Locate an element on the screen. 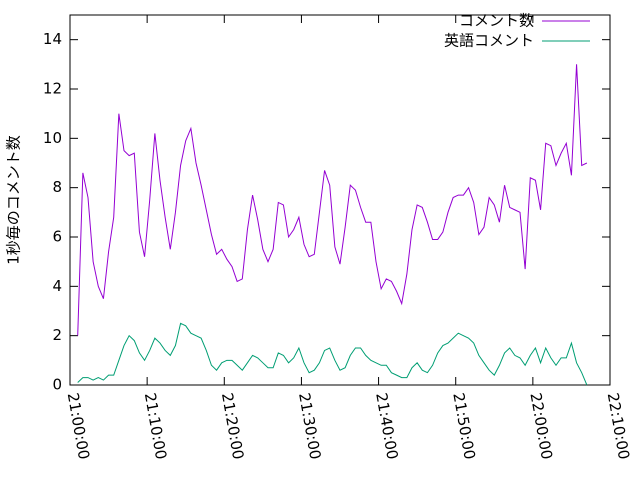 The width and height of the screenshot is (640, 480). x-tick-label: 22:10:00 is located at coordinates (618, 425).